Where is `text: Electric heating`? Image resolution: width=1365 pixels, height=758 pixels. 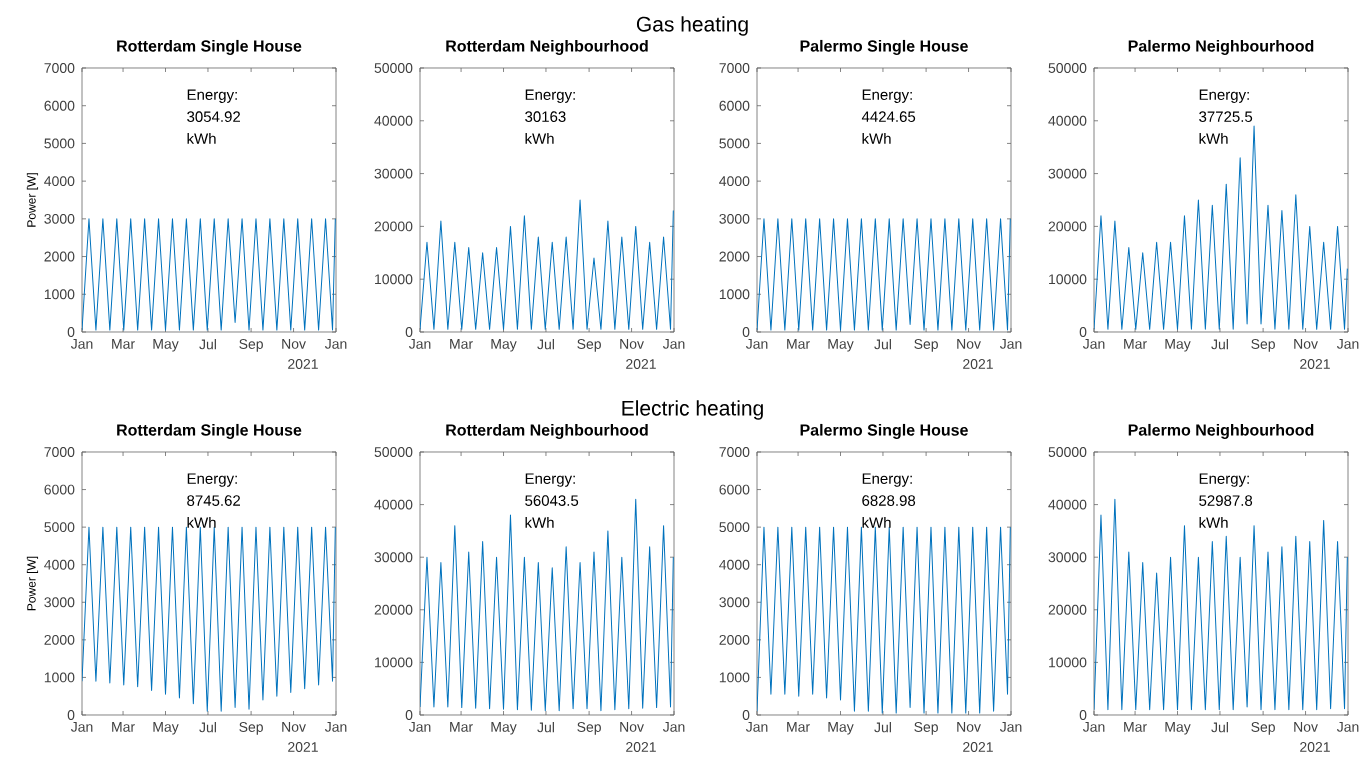
text: Electric heating is located at coordinates (692, 410).